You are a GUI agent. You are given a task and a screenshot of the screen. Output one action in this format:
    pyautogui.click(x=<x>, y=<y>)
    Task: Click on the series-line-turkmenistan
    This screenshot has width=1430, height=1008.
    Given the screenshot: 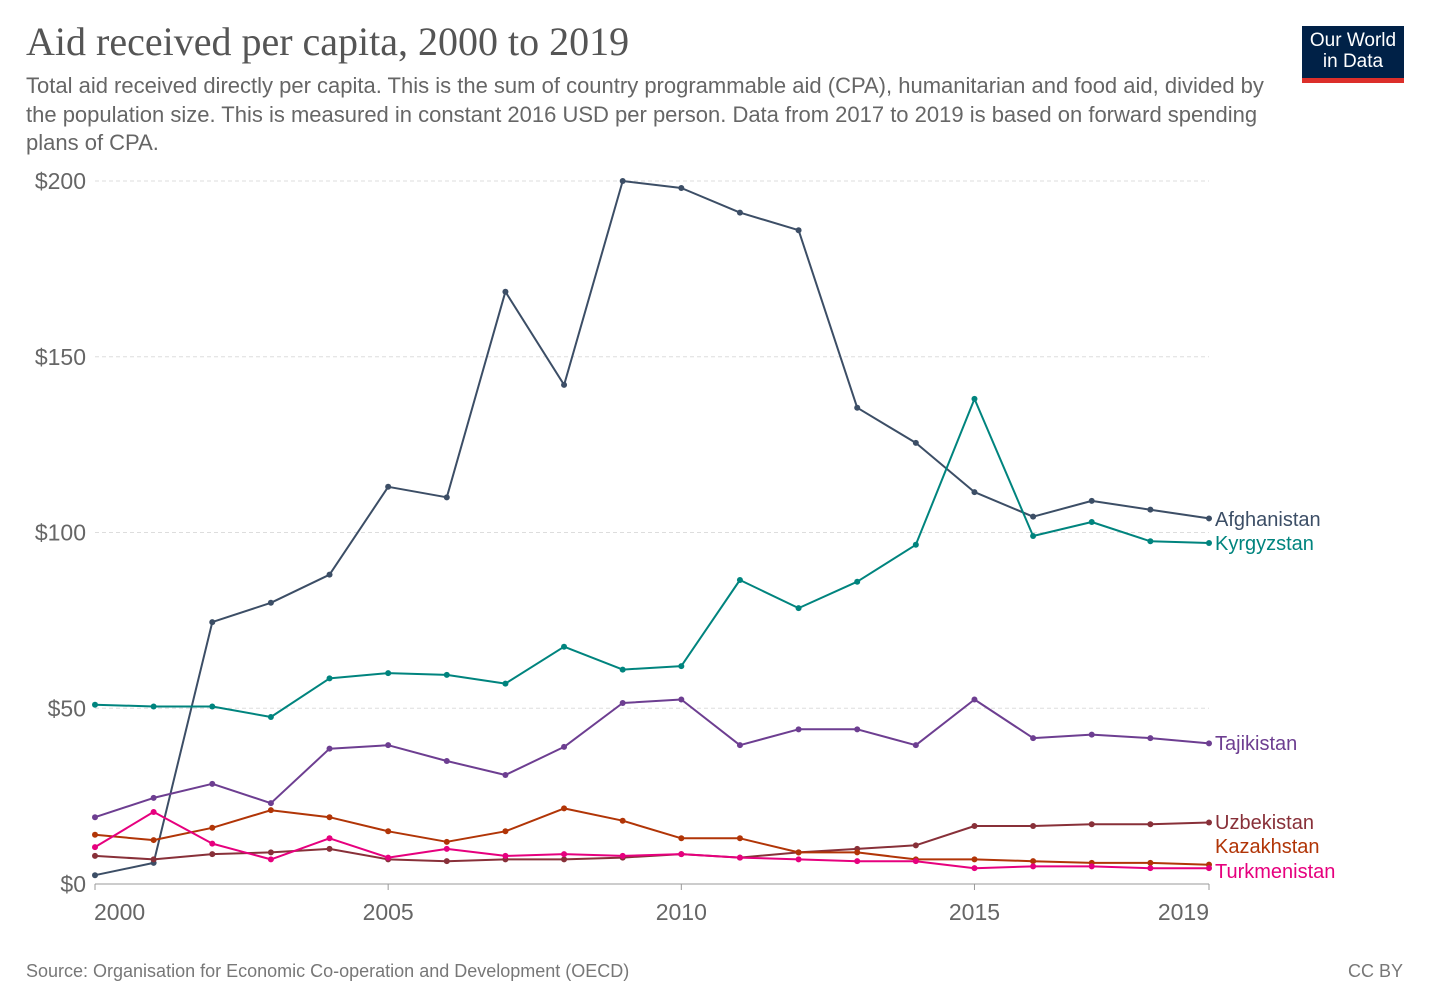 What is the action you would take?
    pyautogui.click(x=651, y=840)
    